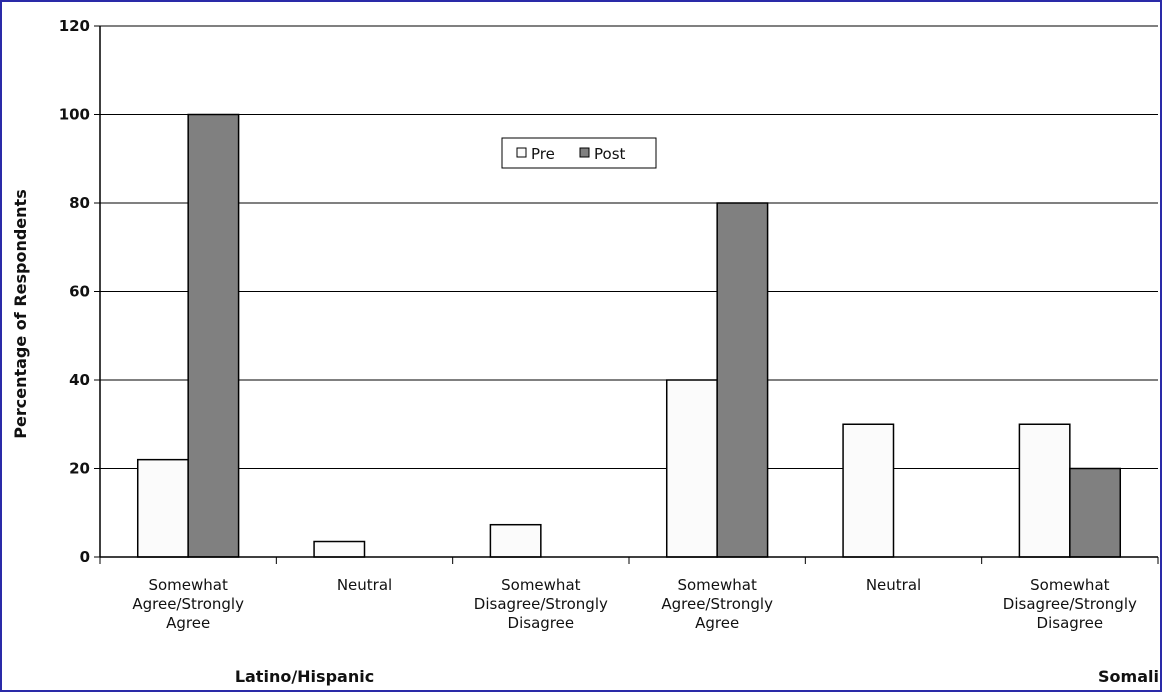 This screenshot has width=1162, height=695. What do you see at coordinates (584, 152) in the screenshot?
I see `legend-swatch-post` at bounding box center [584, 152].